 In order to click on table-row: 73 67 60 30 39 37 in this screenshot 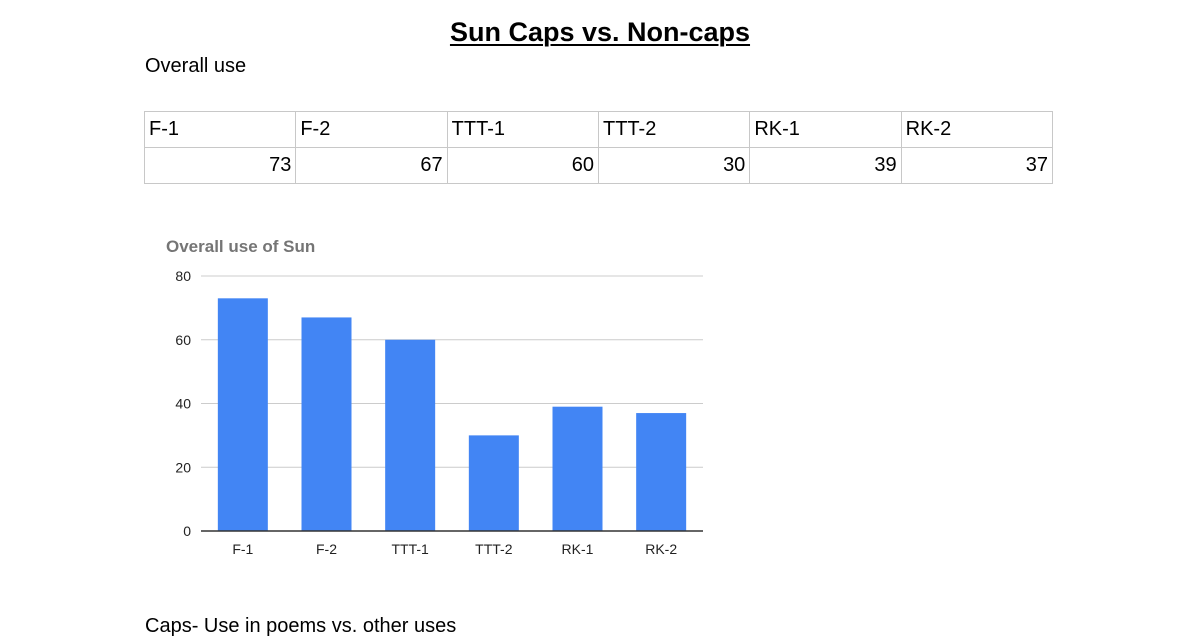, I will do `click(598, 165)`.